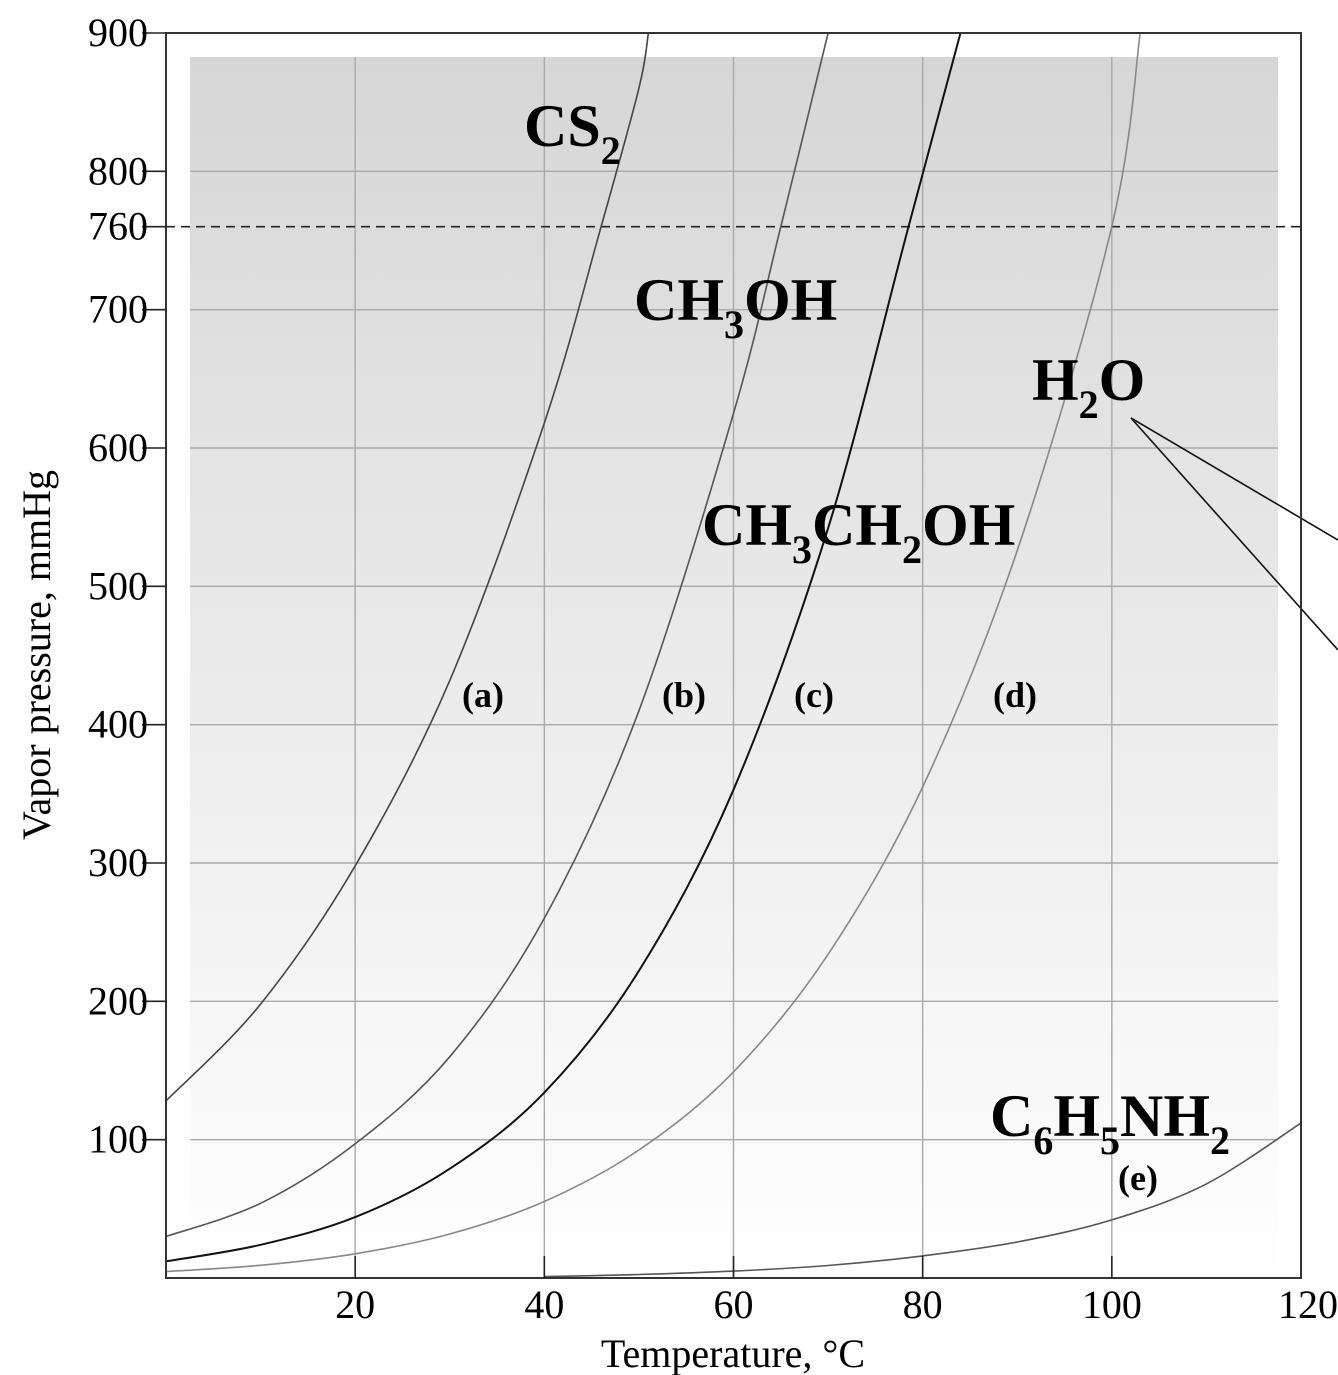  What do you see at coordinates (858, 532) in the screenshot?
I see `species-label-c: CH3CH2OH` at bounding box center [858, 532].